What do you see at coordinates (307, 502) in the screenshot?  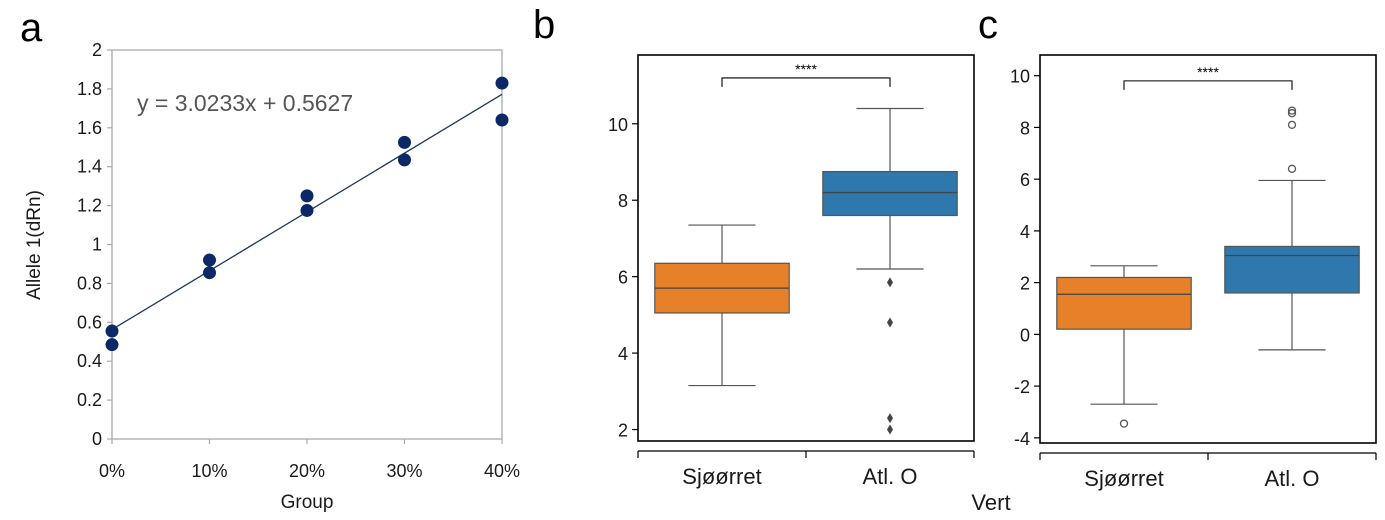 I see `panel-a-xlabel: Group` at bounding box center [307, 502].